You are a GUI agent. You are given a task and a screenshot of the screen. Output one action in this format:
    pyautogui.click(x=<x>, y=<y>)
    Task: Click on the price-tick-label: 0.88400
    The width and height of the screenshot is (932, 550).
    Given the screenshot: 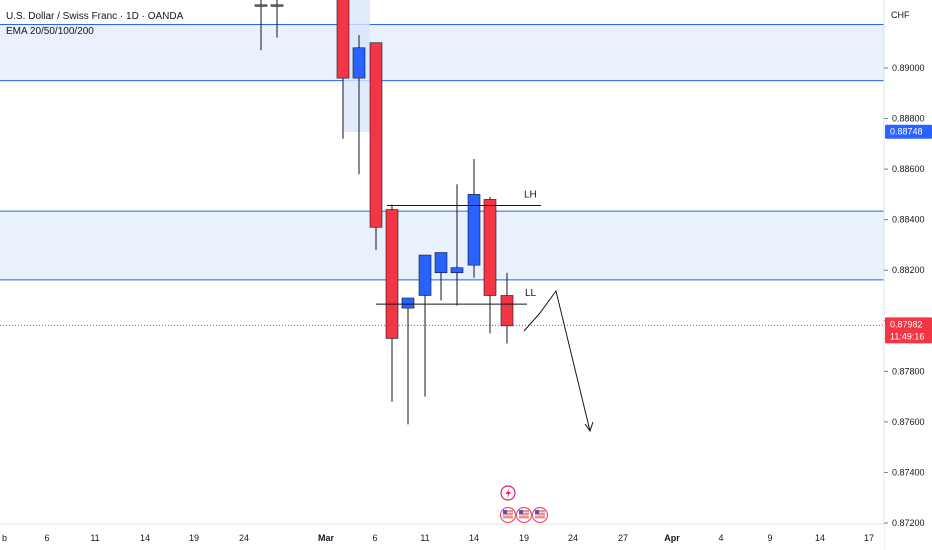 What is the action you would take?
    pyautogui.click(x=908, y=220)
    